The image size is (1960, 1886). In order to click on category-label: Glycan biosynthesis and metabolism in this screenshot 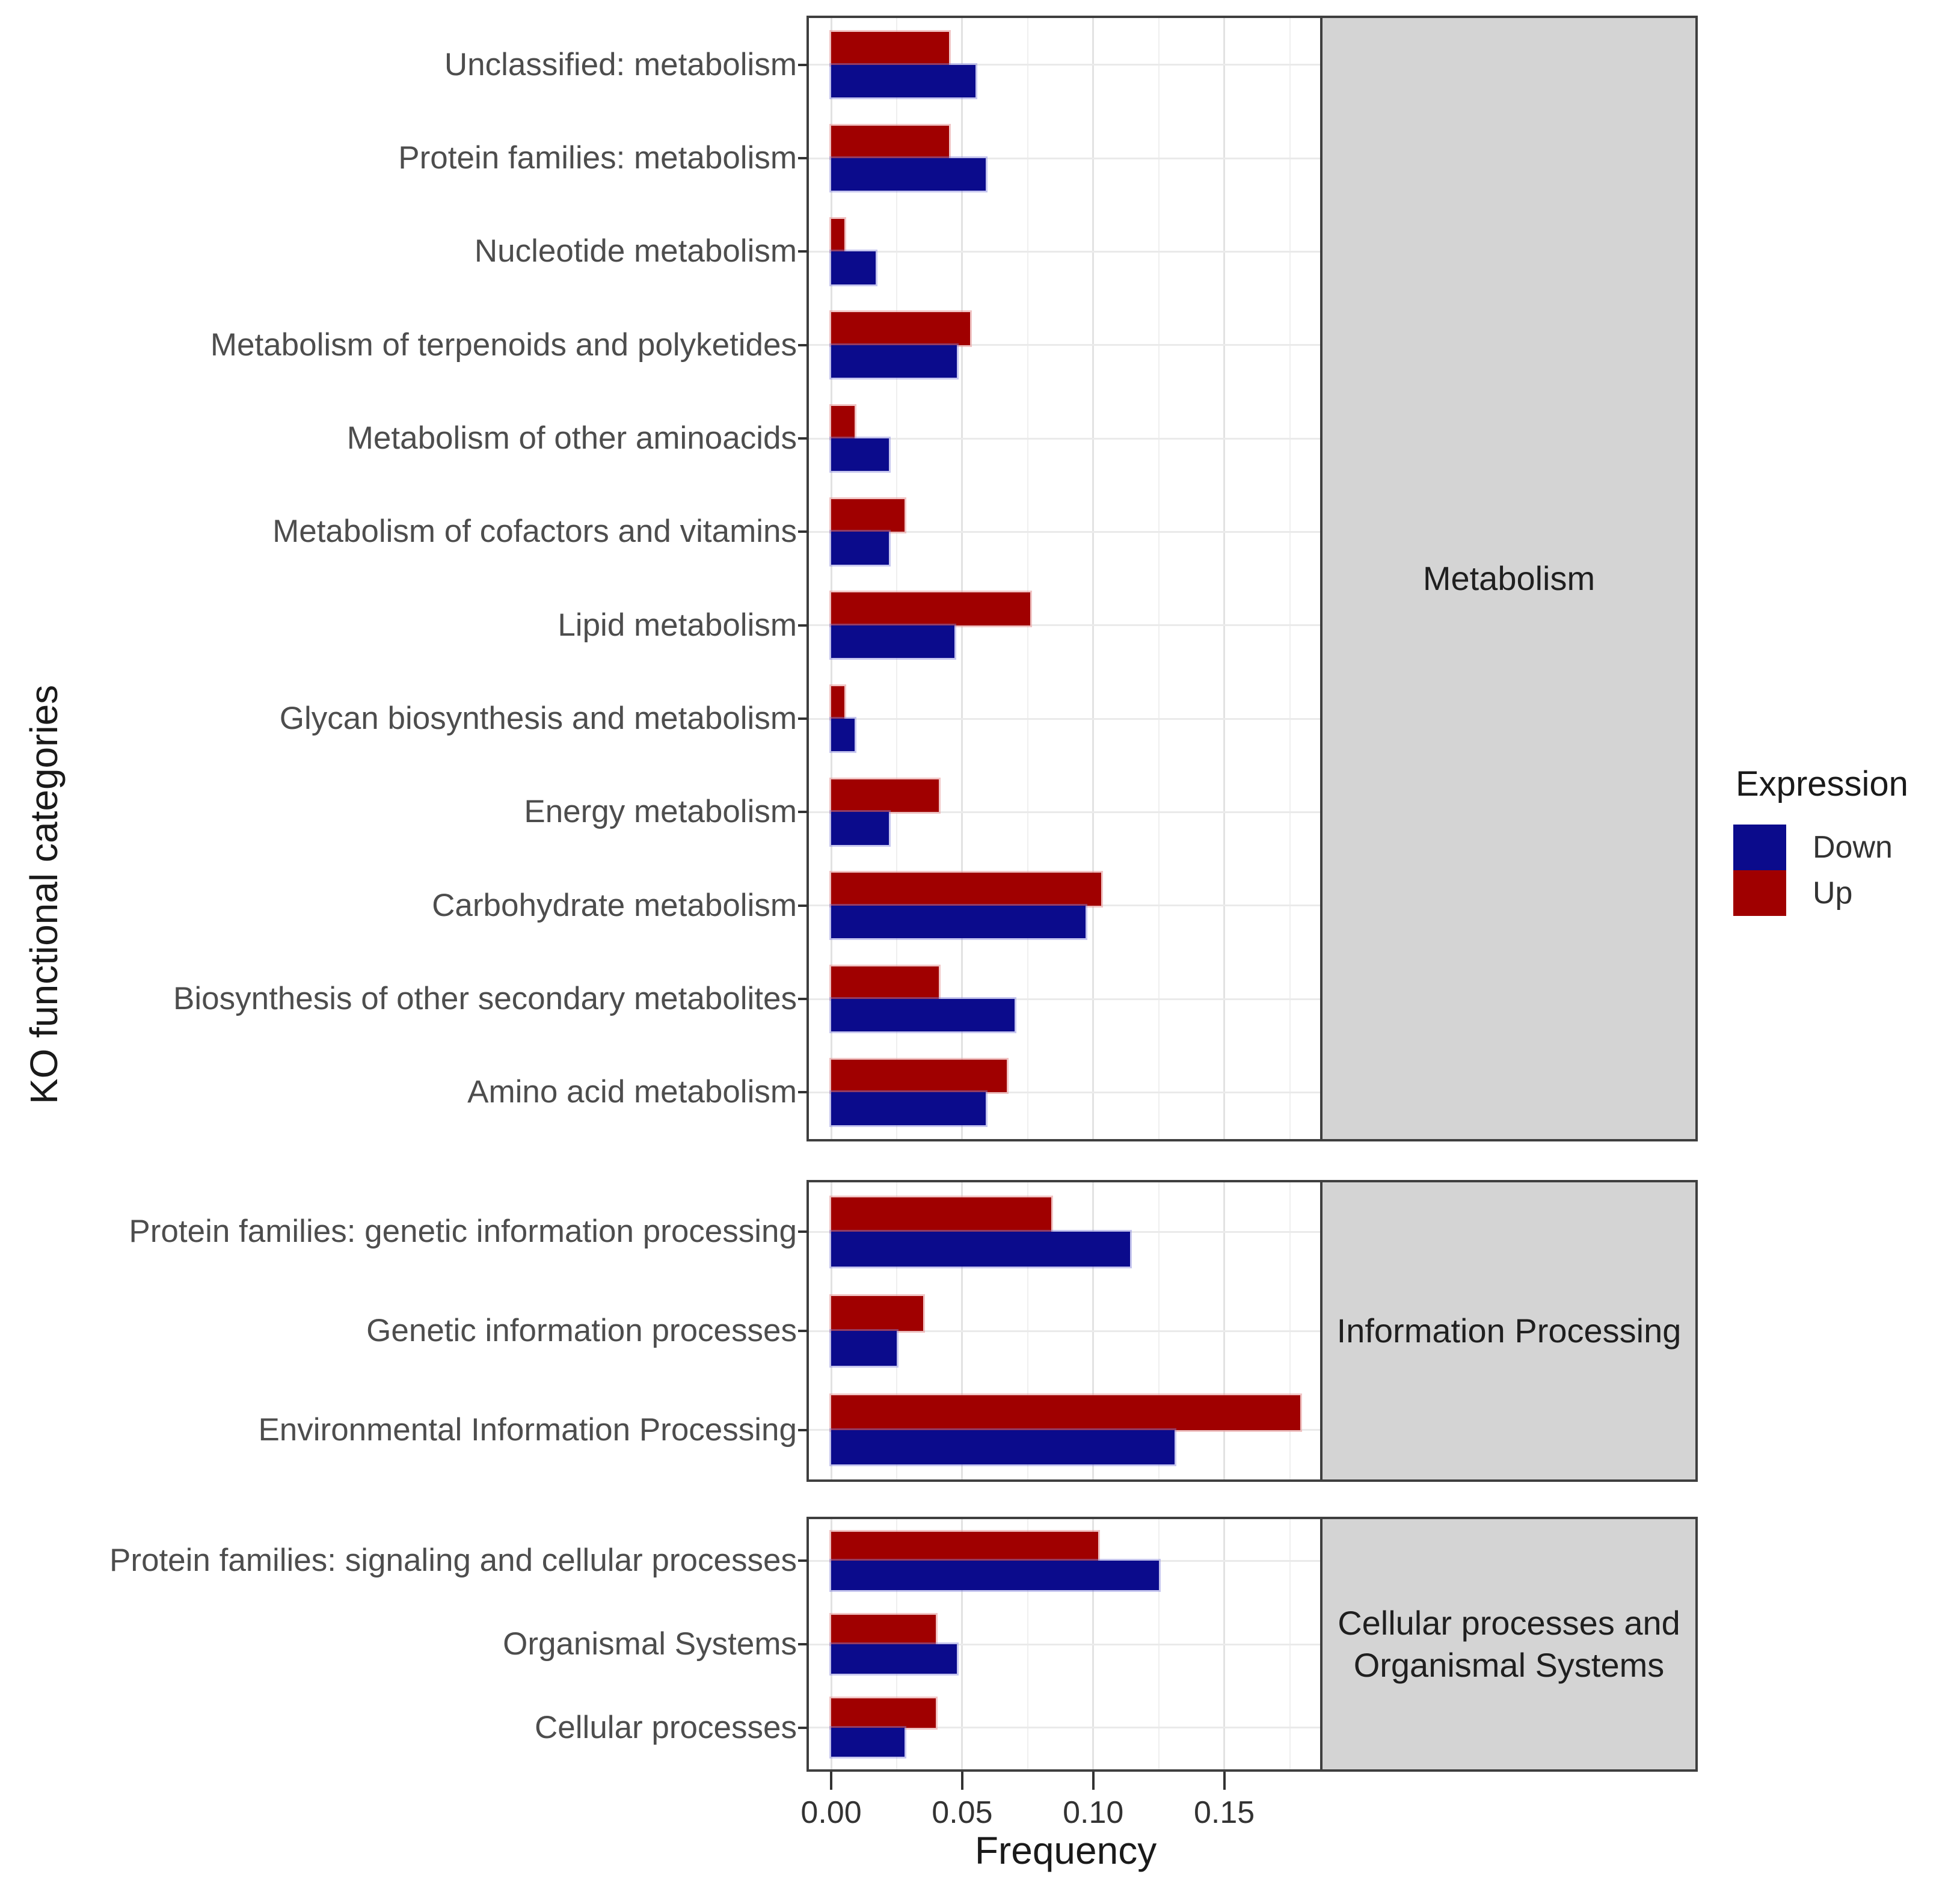, I will do `click(538, 718)`.